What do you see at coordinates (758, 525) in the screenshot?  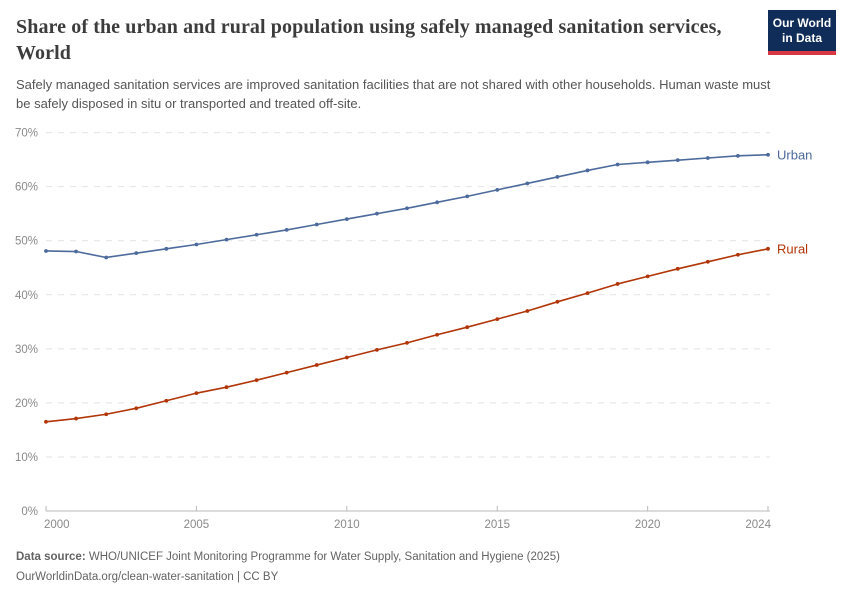 I see `x-axis-tick-label: 2024` at bounding box center [758, 525].